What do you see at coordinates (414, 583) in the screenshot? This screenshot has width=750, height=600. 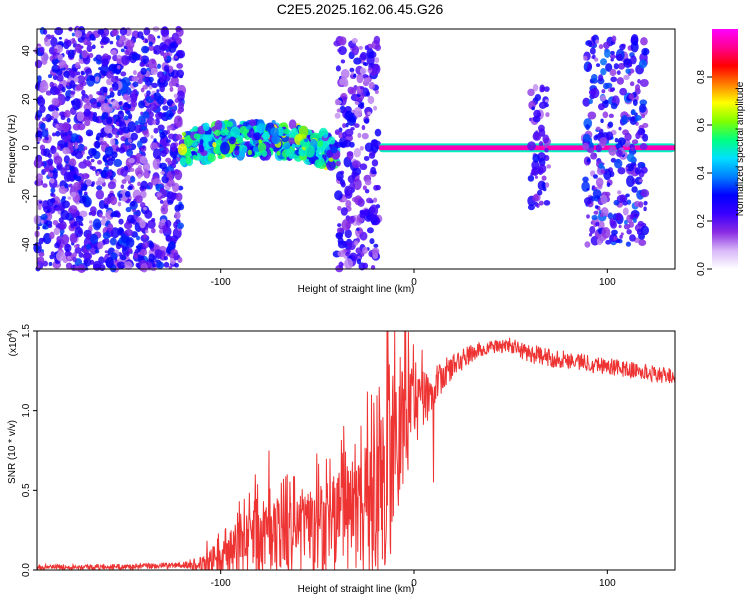 I see `snr-x-tick-label: 0` at bounding box center [414, 583].